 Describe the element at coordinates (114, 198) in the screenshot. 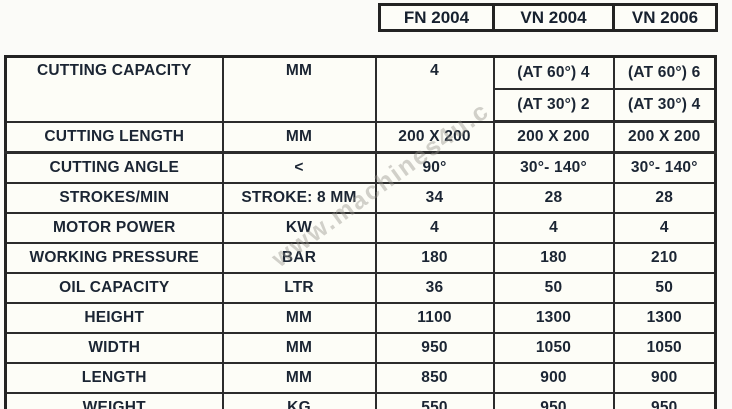

I see `row-label: STROKES/MIN` at that location.